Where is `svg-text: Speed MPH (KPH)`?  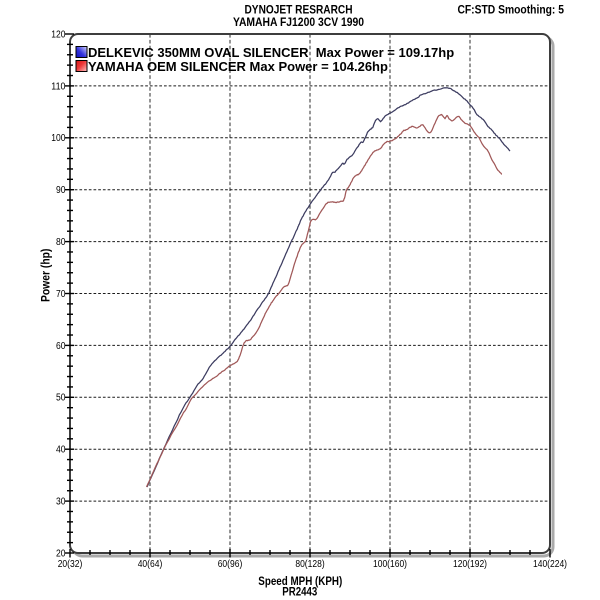
svg-text: Speed MPH (KPH) is located at coordinates (300, 582).